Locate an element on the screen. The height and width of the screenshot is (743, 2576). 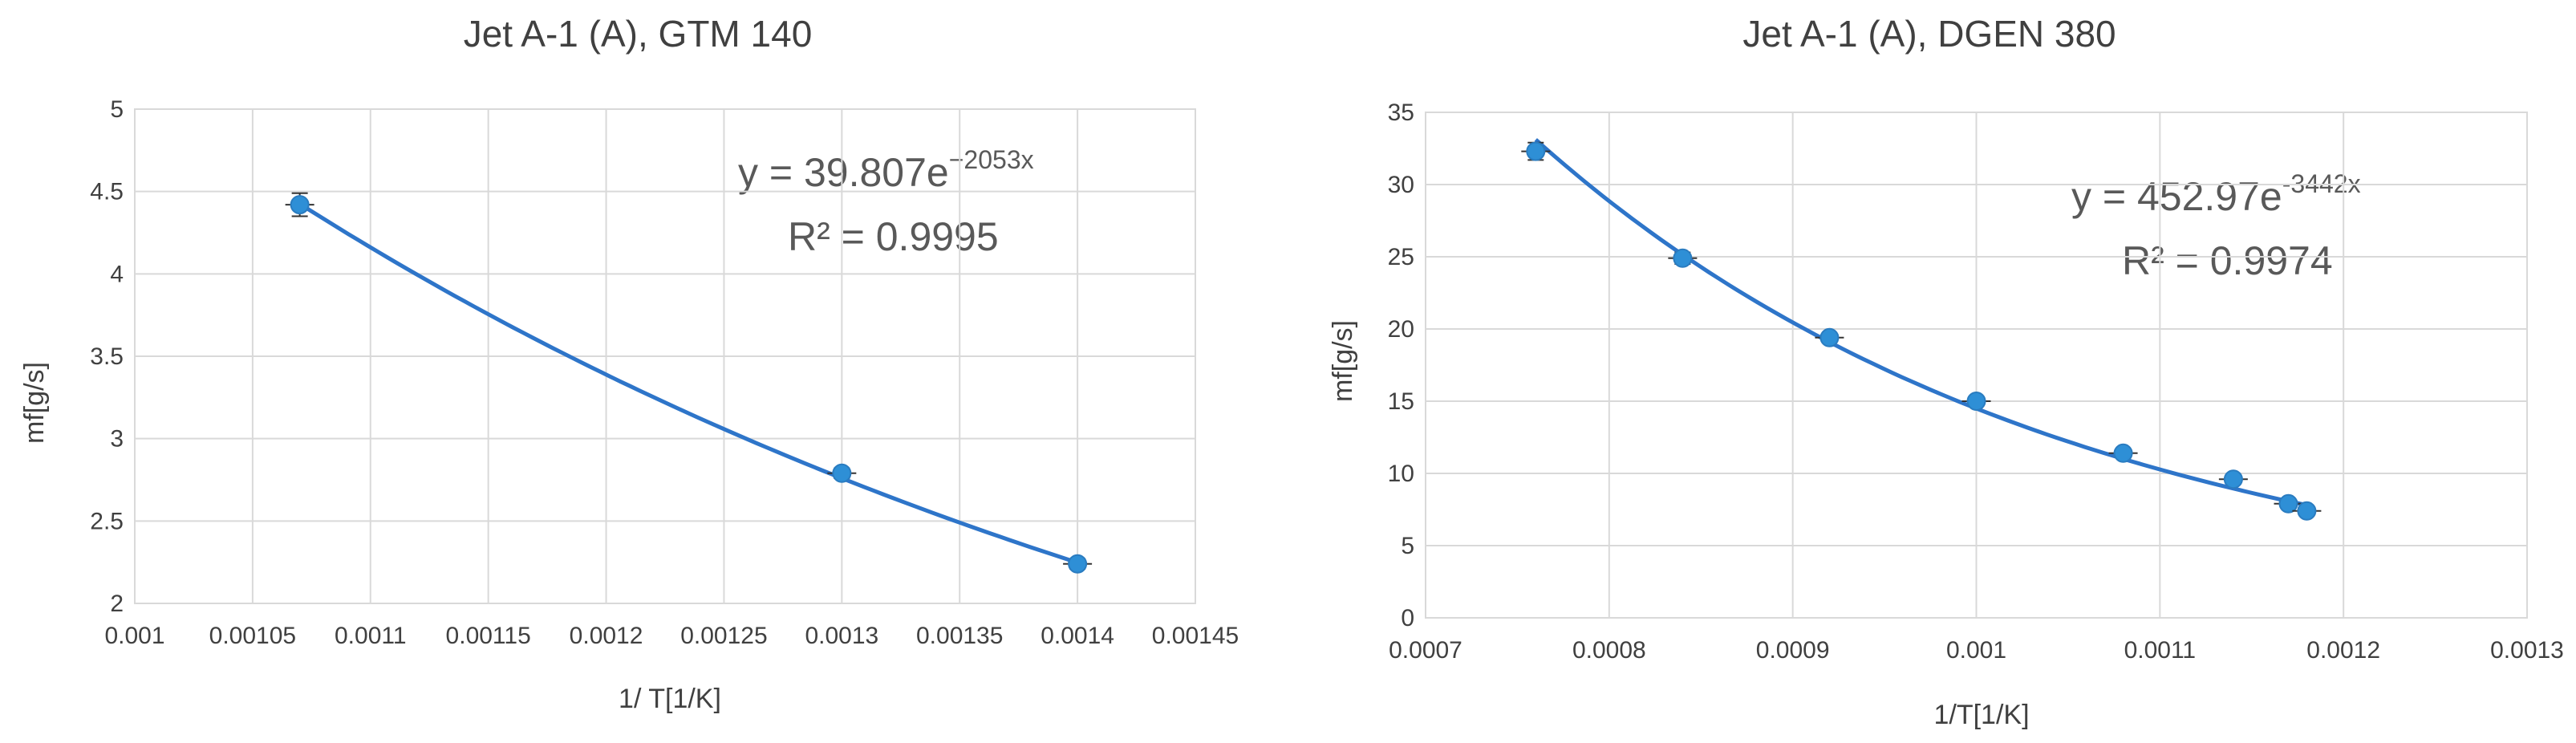
y-tick-label: 20 is located at coordinates (1401, 329).